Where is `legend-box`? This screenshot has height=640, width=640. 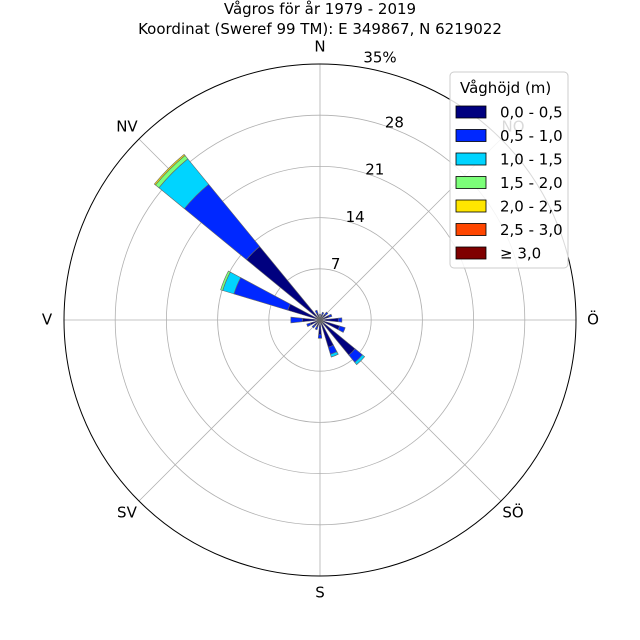 legend-box is located at coordinates (509, 170).